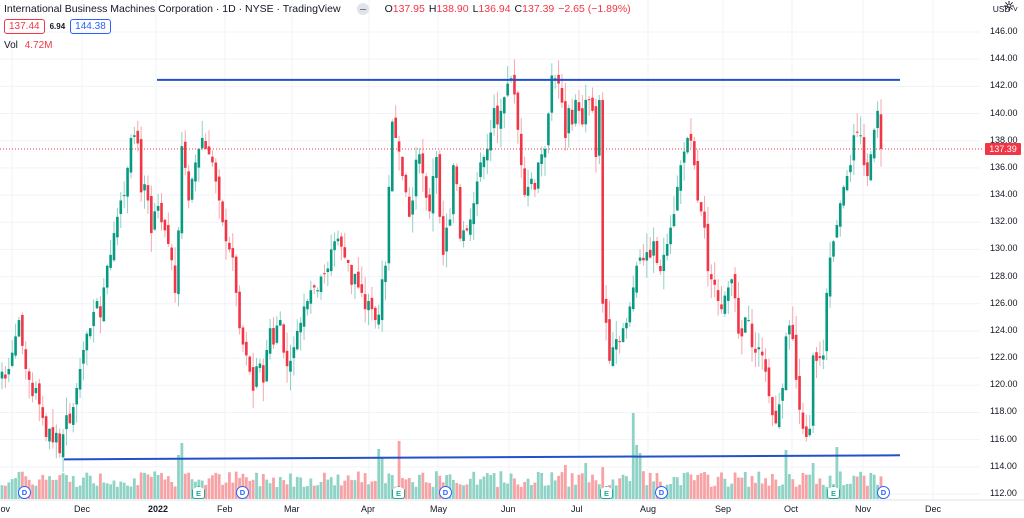 This screenshot has width=1024, height=518. Describe the element at coordinates (225, 509) in the screenshot. I see `time-tick: Feb` at that location.